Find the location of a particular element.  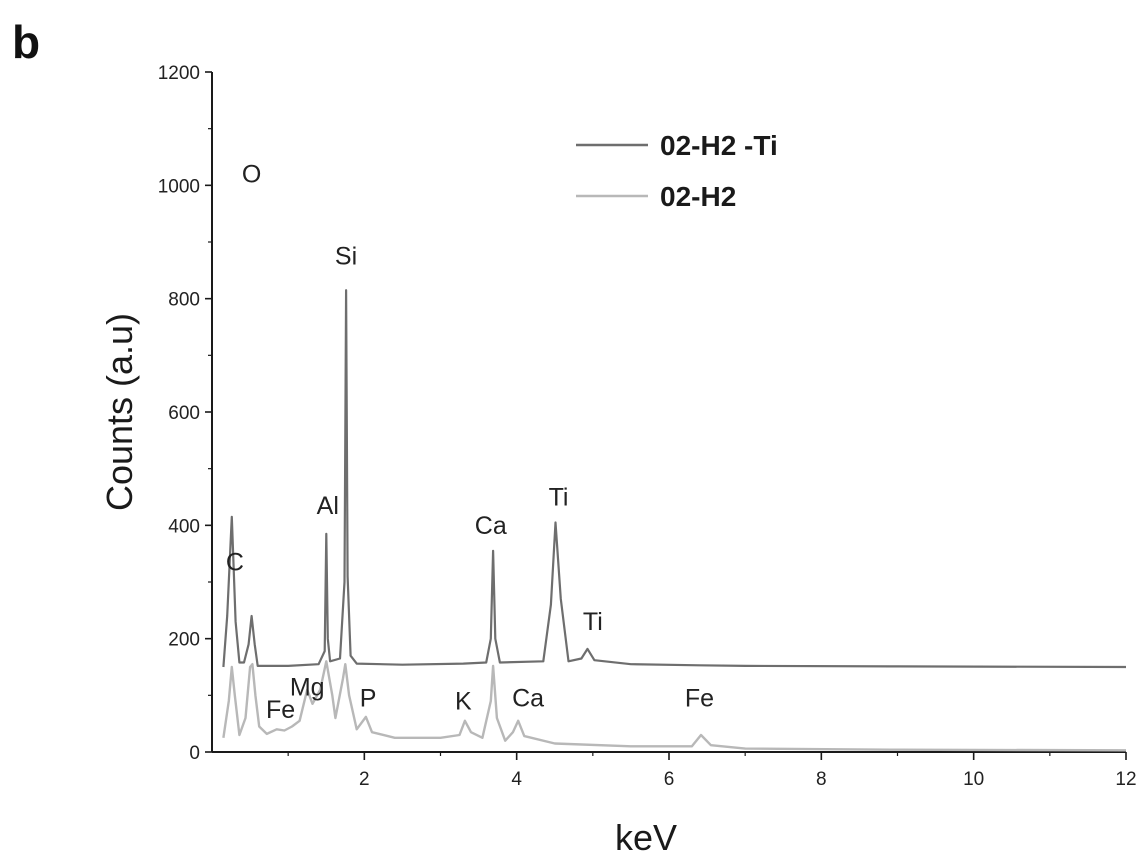

x-tick-label: 12 is located at coordinates (1125, 779).